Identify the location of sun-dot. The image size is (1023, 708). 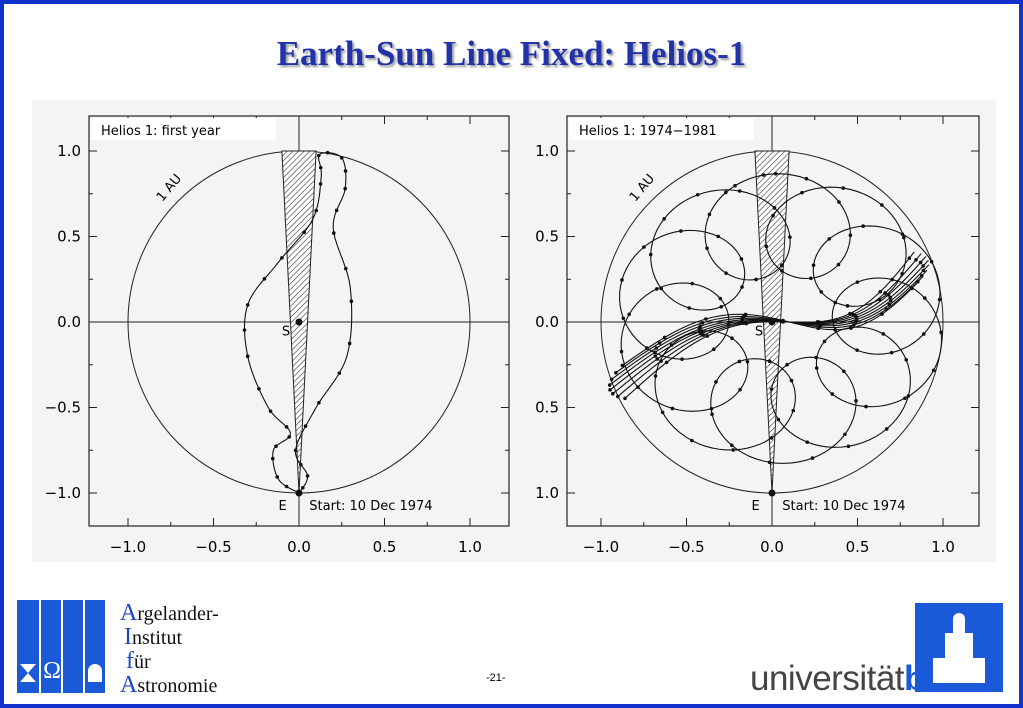
(299, 322).